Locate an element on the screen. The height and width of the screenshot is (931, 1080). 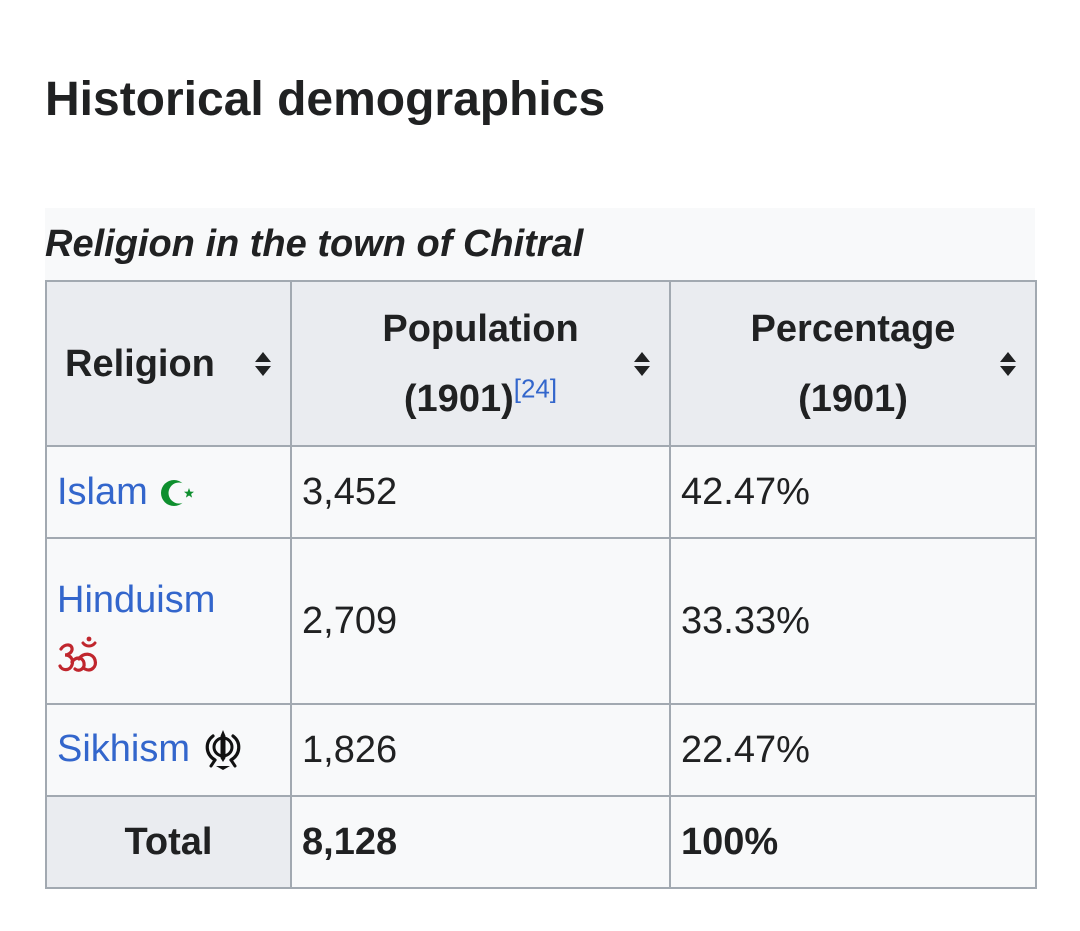
table-row: Islam 3,452 42.47% is located at coordinates (541, 492).